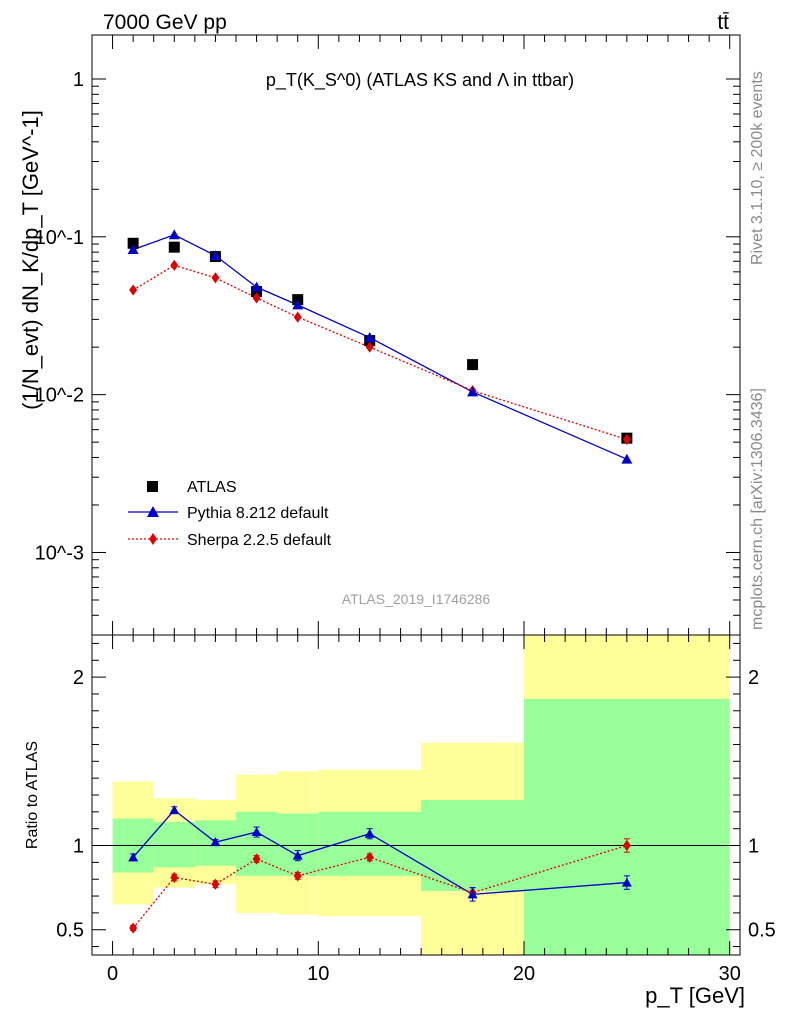 The height and width of the screenshot is (1024, 786). I want to click on beam-energy-label: 7000 GeV pp, so click(165, 22).